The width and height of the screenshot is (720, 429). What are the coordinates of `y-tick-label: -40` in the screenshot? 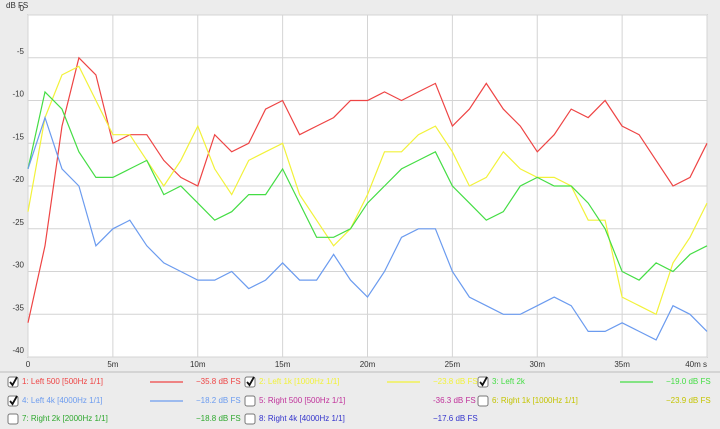 It's located at (18, 350).